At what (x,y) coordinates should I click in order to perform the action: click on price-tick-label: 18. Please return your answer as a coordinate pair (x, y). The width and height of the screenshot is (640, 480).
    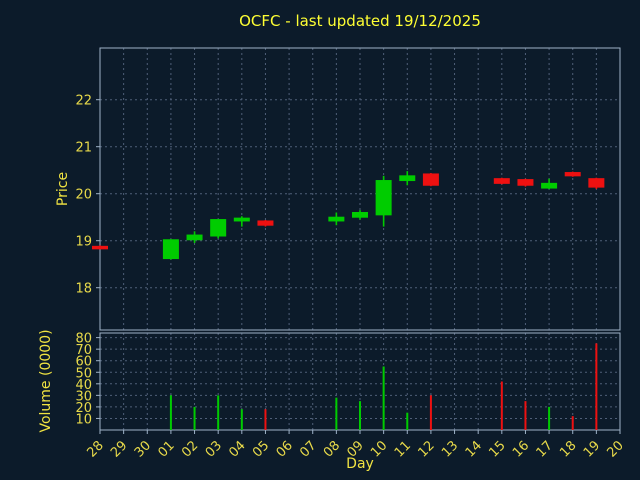
    Looking at the image, I should click on (83, 289).